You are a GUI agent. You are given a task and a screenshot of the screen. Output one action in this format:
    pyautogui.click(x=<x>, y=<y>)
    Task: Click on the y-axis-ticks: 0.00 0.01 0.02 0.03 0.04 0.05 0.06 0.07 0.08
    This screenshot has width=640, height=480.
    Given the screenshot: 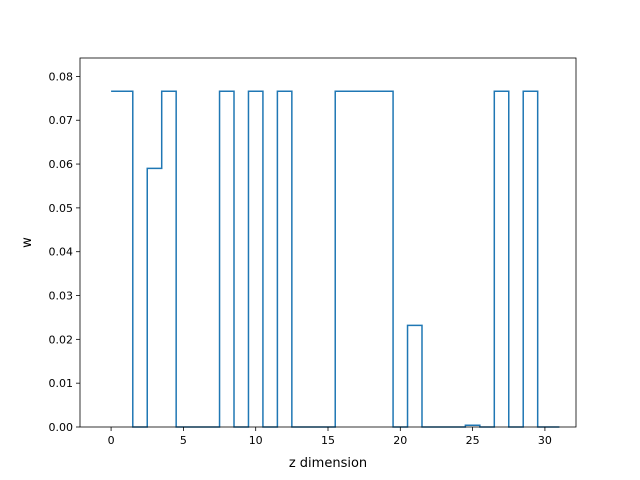 What is the action you would take?
    pyautogui.click(x=64, y=252)
    